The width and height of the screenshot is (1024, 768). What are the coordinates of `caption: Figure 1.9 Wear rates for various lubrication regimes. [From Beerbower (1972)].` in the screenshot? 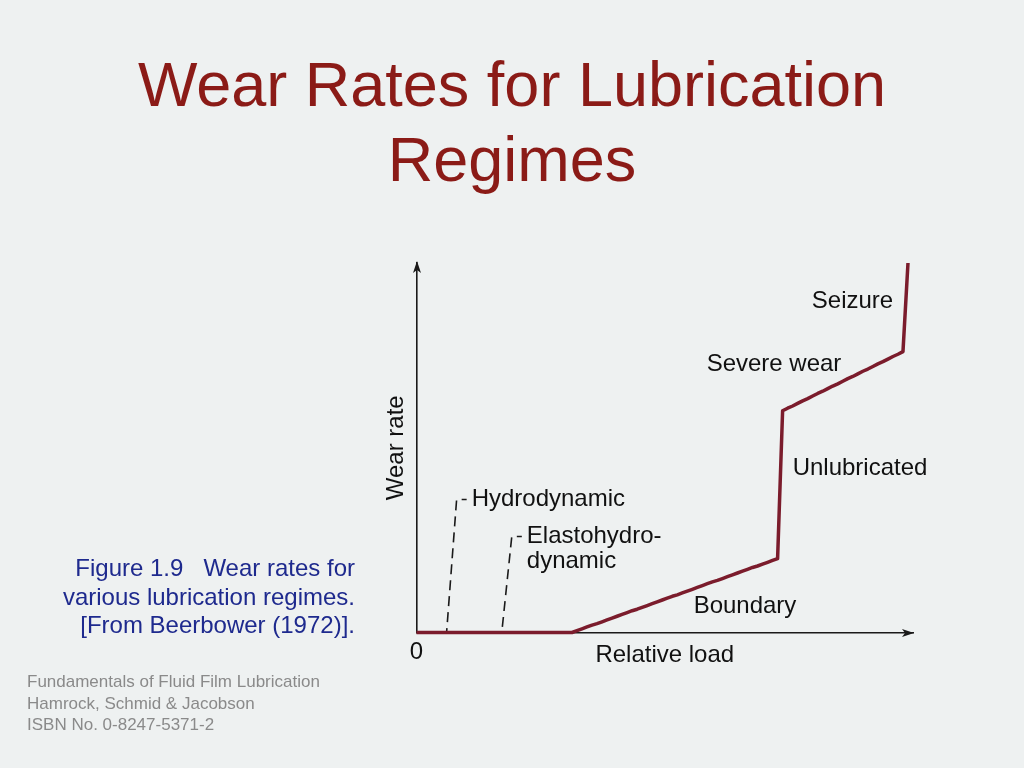 It's located at (208, 597).